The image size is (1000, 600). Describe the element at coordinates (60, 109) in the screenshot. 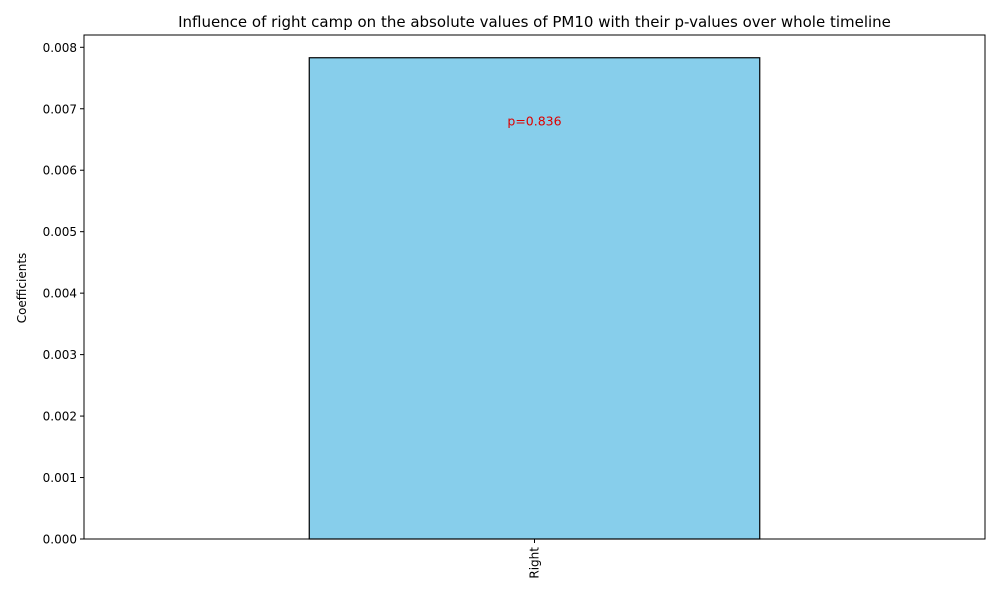

I see `y-tick-label: 0.007` at that location.